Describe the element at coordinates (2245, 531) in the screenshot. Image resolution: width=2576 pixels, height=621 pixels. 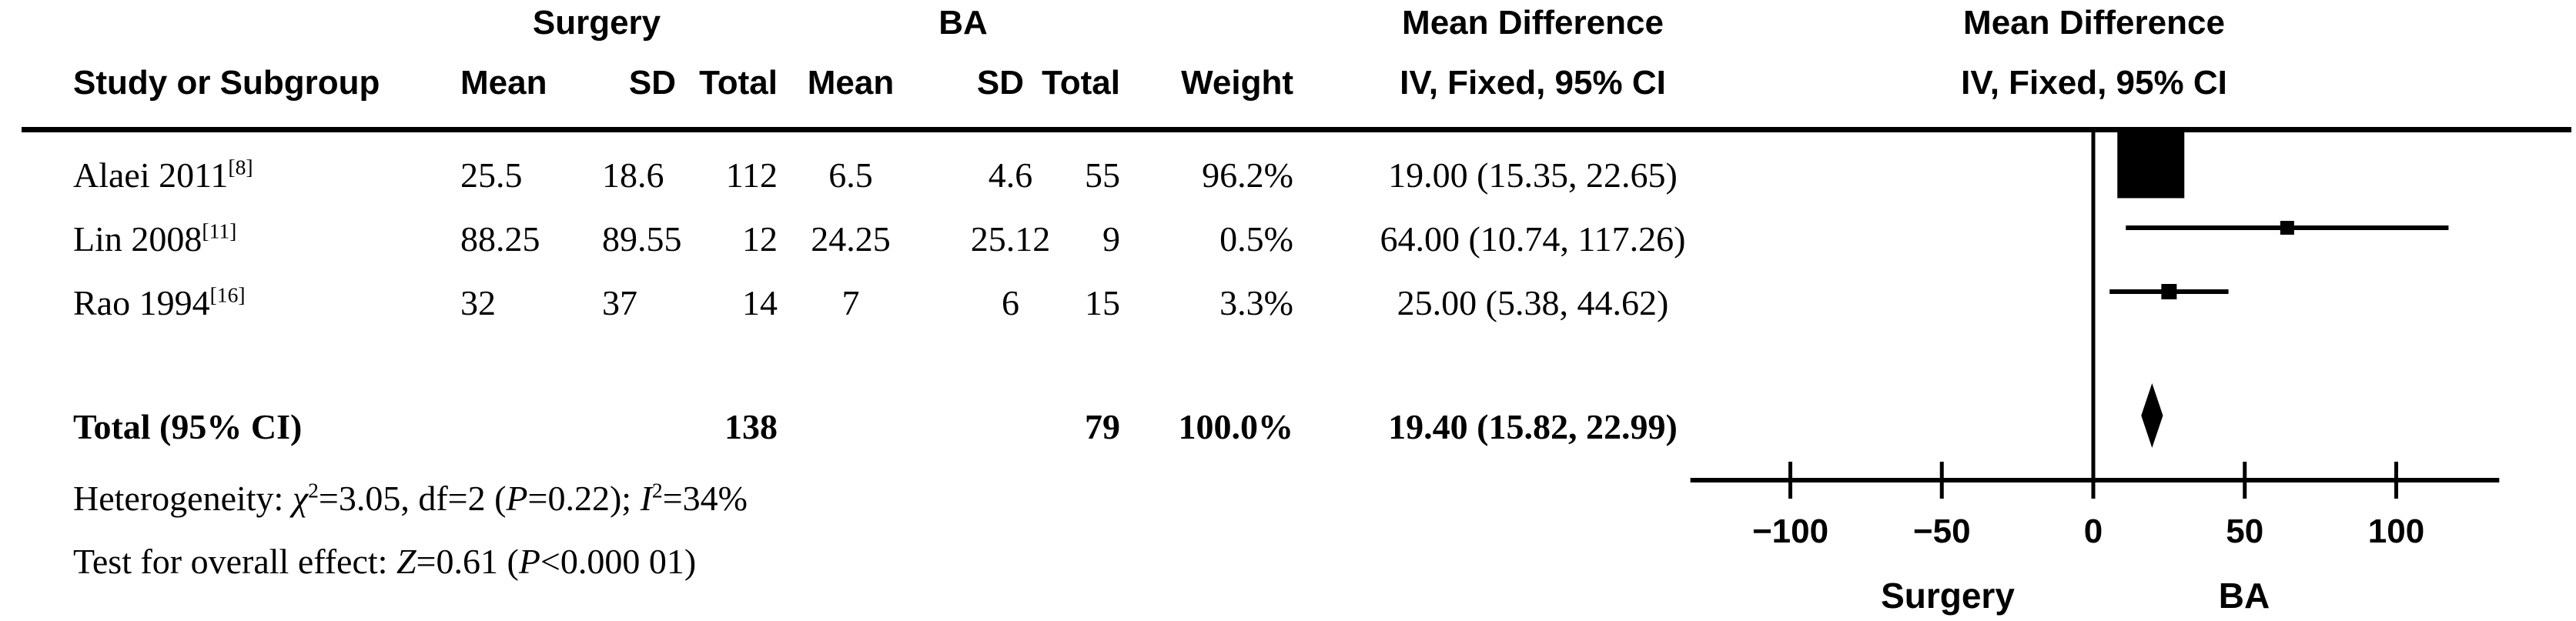
I see `axis-tick-label: 50` at that location.